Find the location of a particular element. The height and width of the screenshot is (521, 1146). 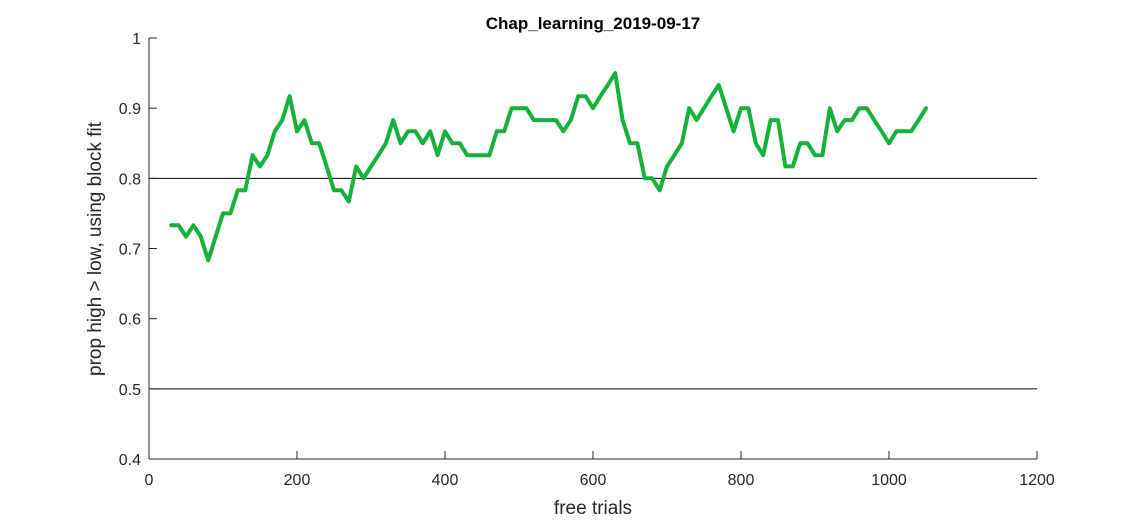

x-tick-label: 0 is located at coordinates (149, 480).